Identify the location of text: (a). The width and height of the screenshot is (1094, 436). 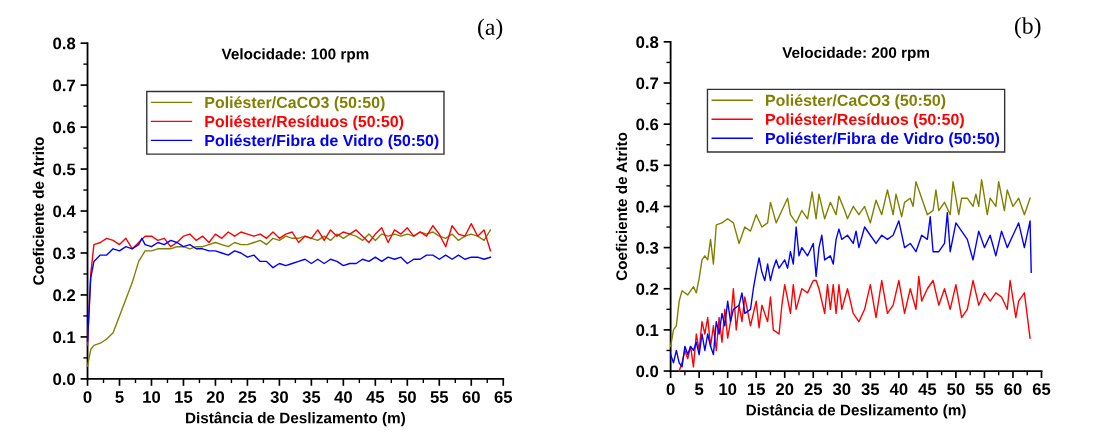
(490, 29).